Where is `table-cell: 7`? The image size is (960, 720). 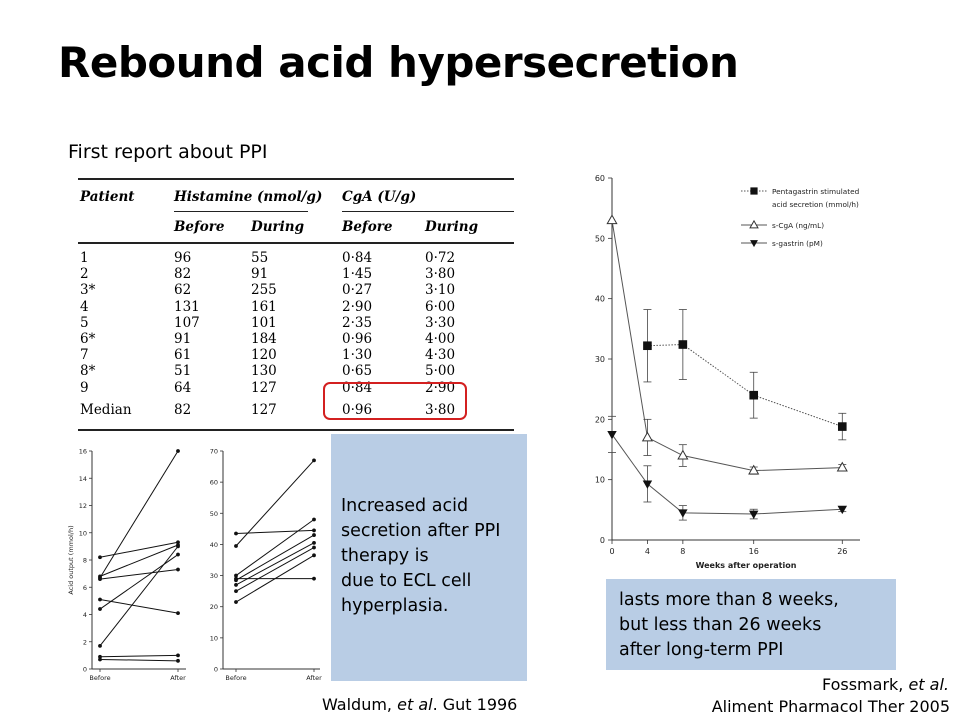 table-cell: 7 is located at coordinates (84, 355).